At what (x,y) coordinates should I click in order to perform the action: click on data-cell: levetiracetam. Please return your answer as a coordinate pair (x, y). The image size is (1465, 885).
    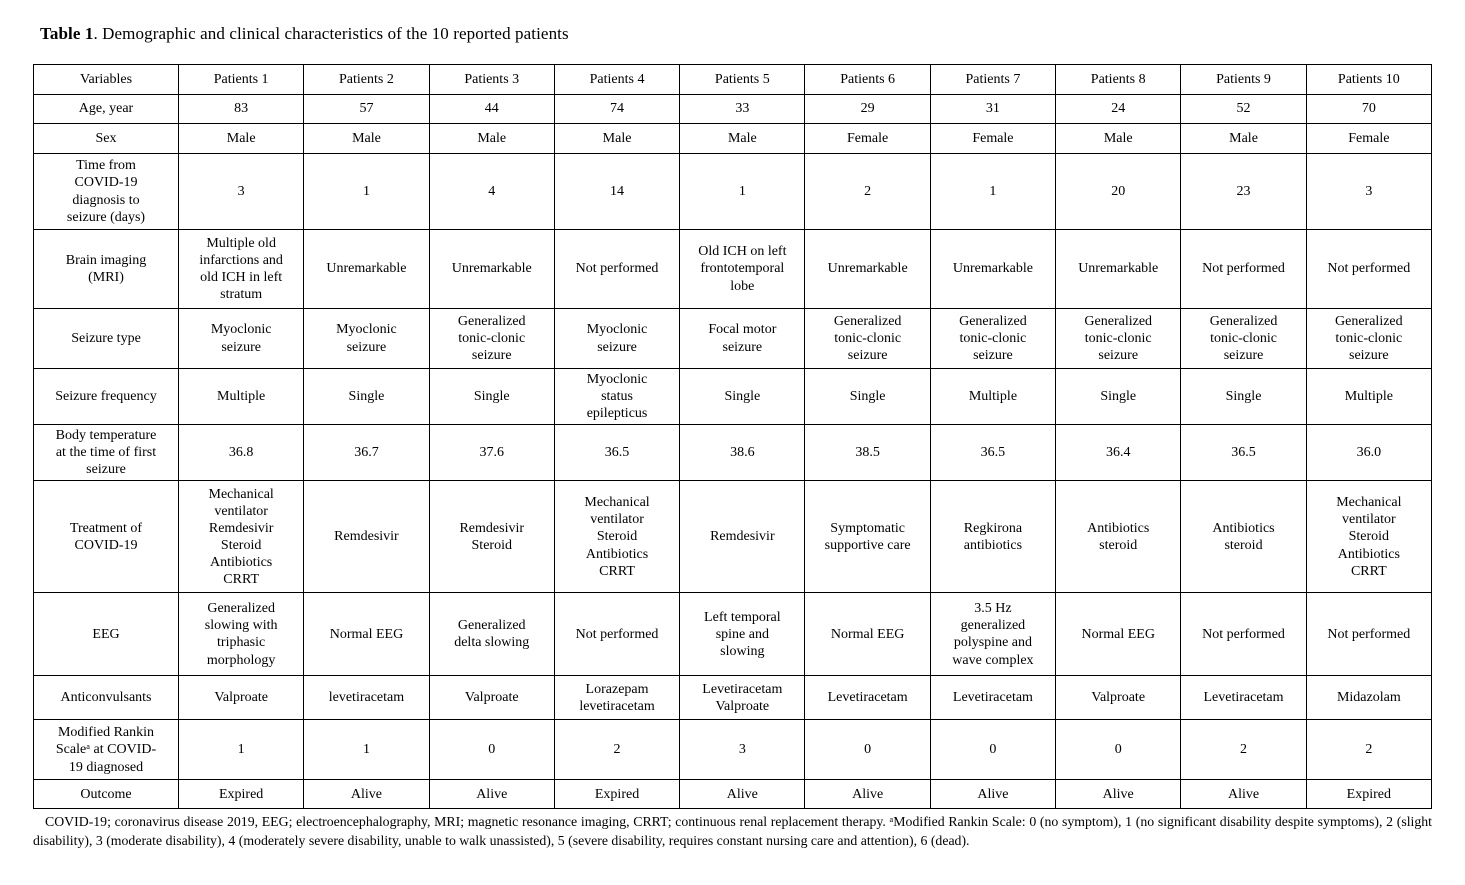
    Looking at the image, I should click on (366, 698).